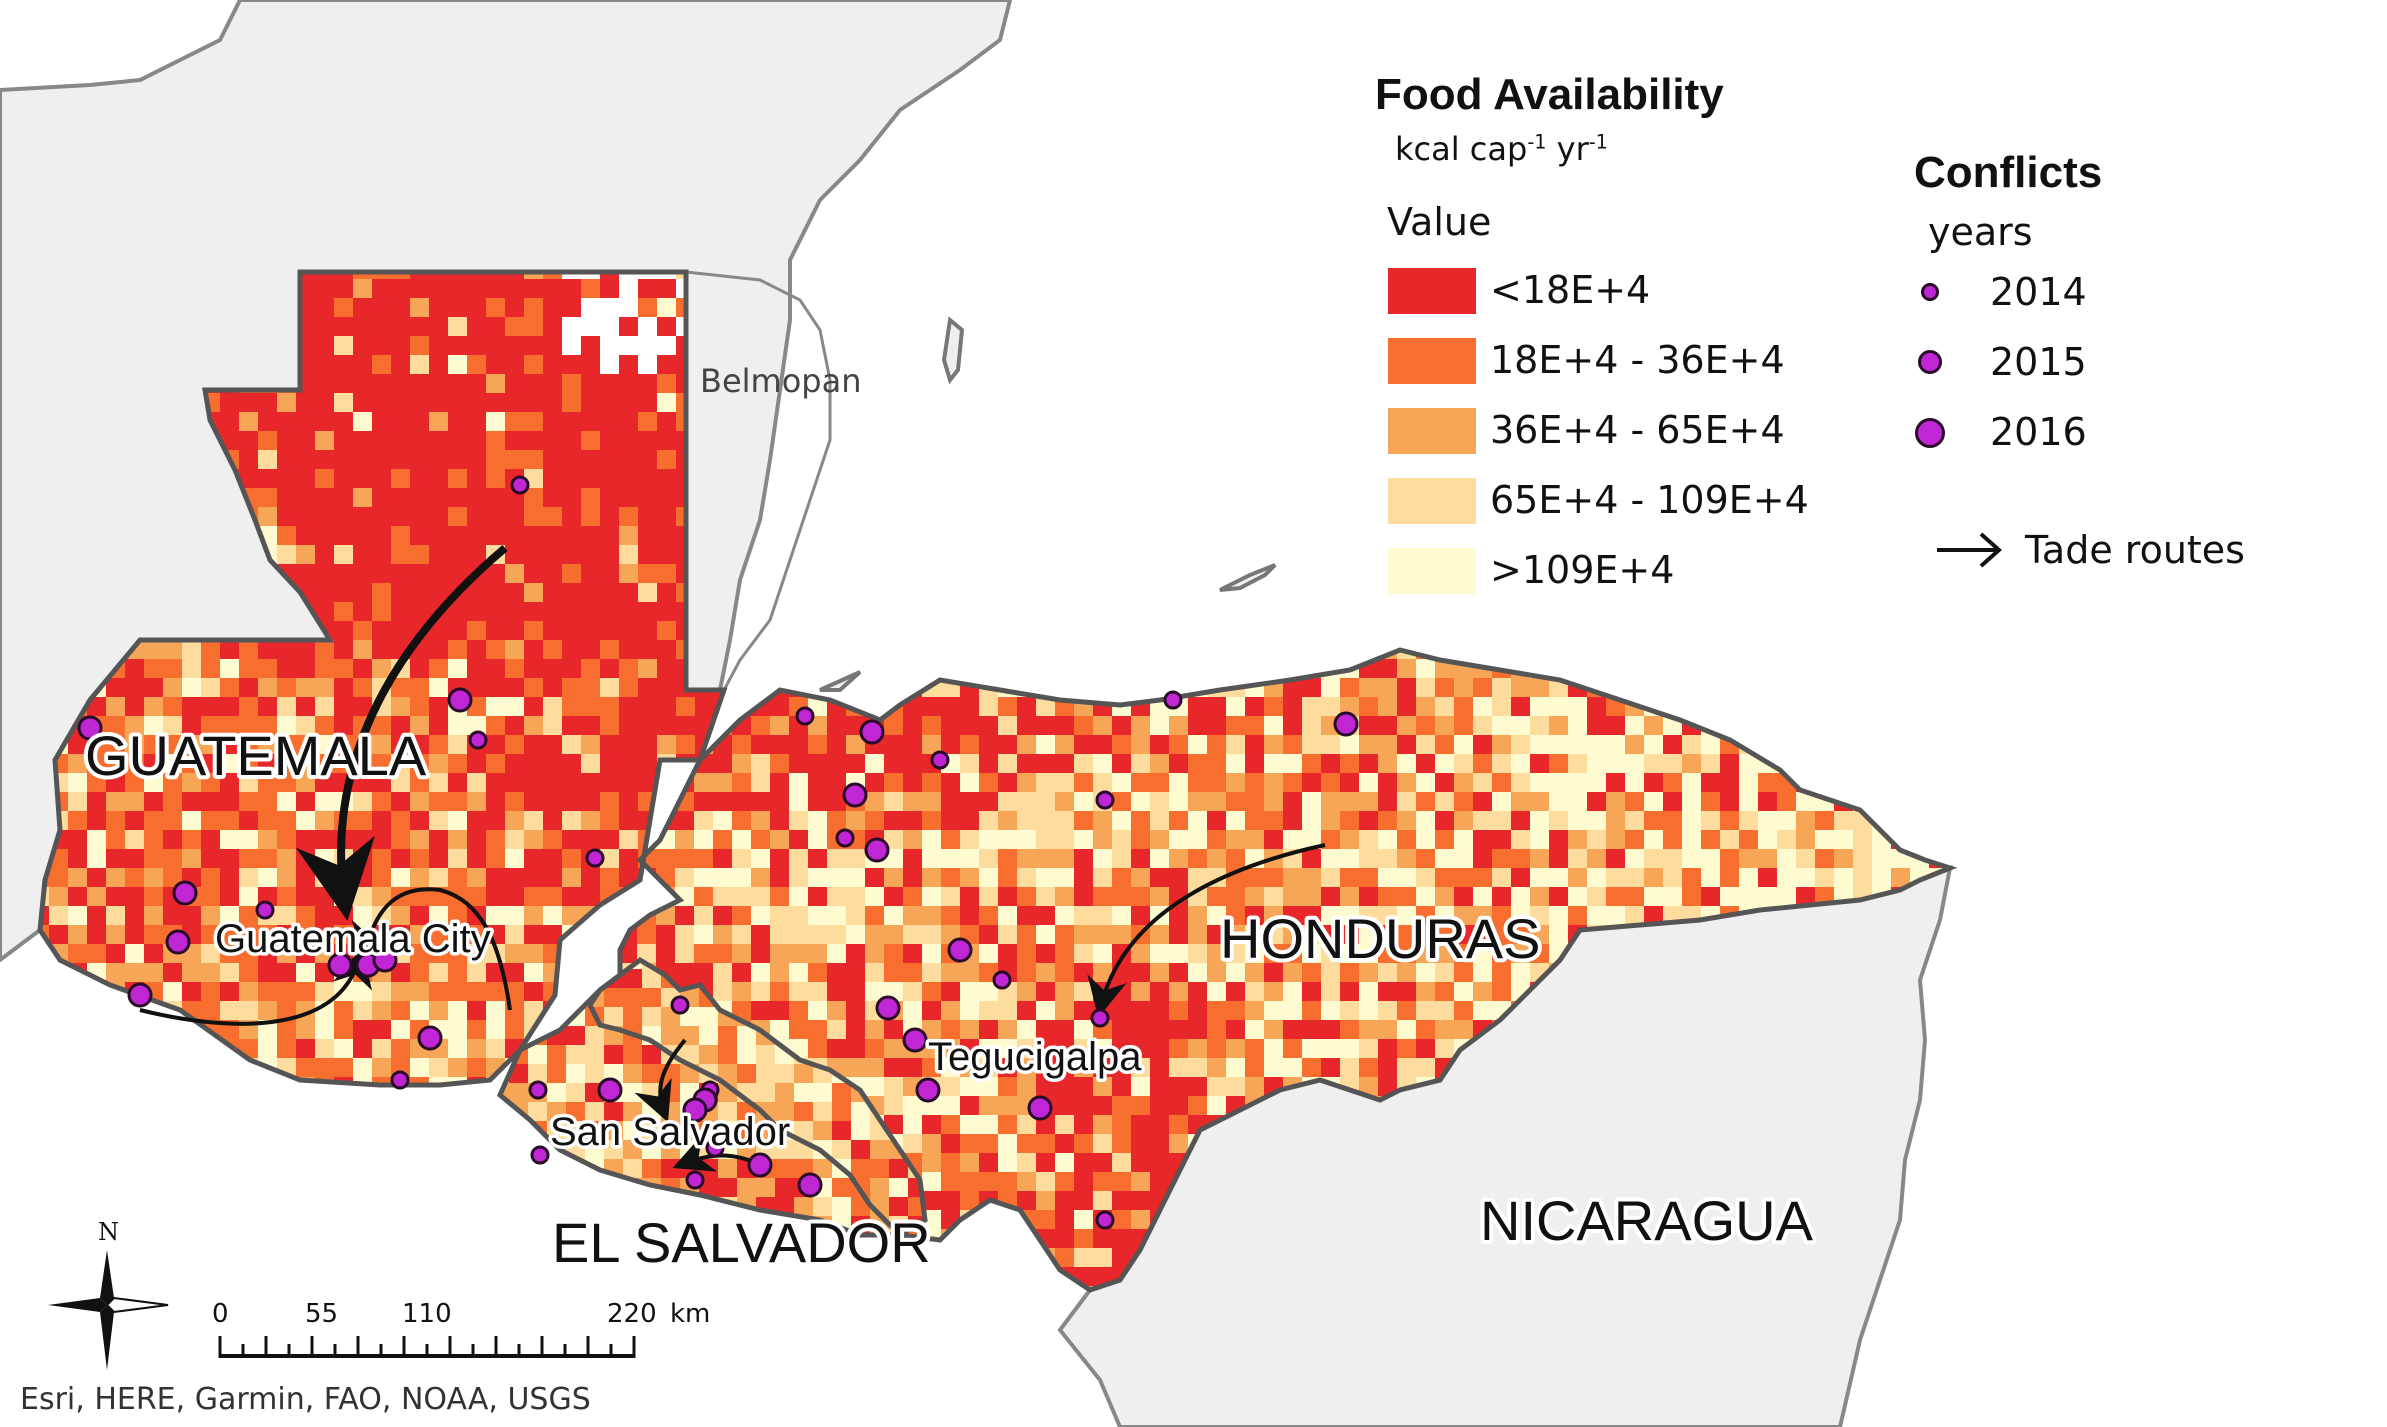  What do you see at coordinates (1439, 222) in the screenshot?
I see `legend-value-header: Value` at bounding box center [1439, 222].